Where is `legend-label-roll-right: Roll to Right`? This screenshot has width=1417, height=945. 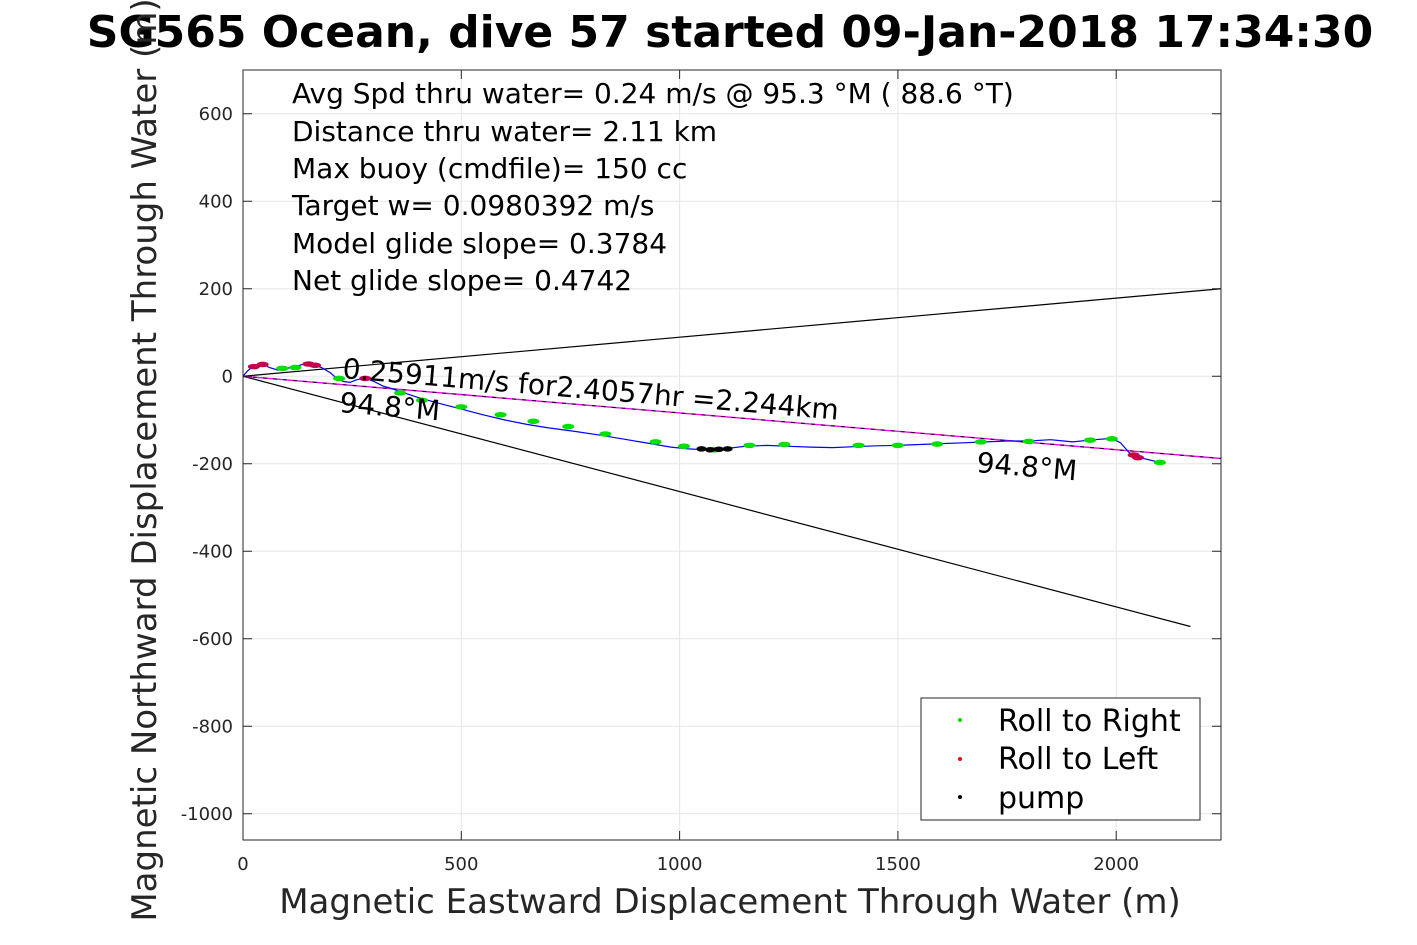
legend-label-roll-right: Roll to Right is located at coordinates (1089, 721).